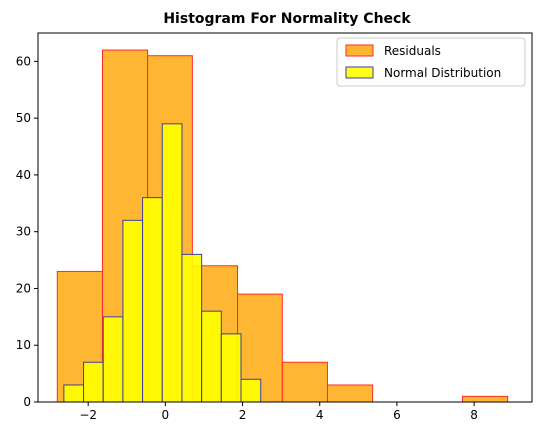  I want to click on legend: Residuals Normal Distribution, so click(431, 62).